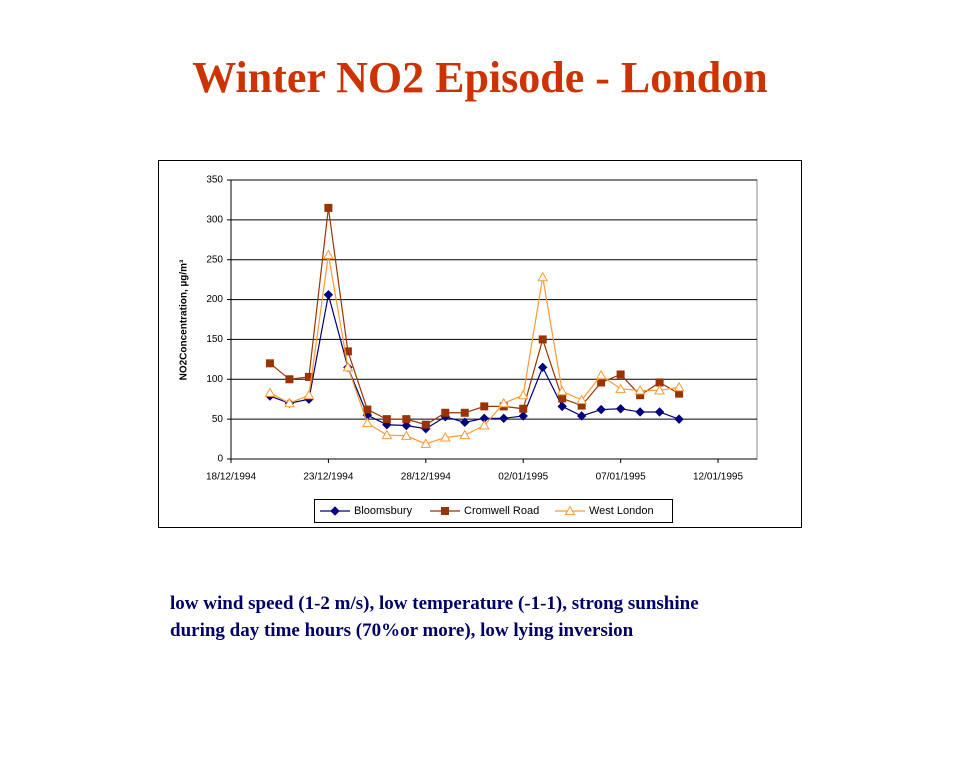  What do you see at coordinates (184, 319) in the screenshot?
I see `y-axis-label: NO2Concentration, µg/m³` at bounding box center [184, 319].